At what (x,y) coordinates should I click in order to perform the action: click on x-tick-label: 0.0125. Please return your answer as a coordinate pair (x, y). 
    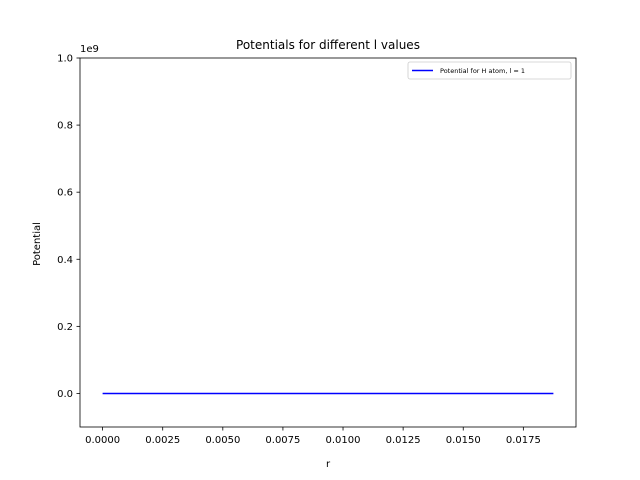
    Looking at the image, I should click on (403, 440).